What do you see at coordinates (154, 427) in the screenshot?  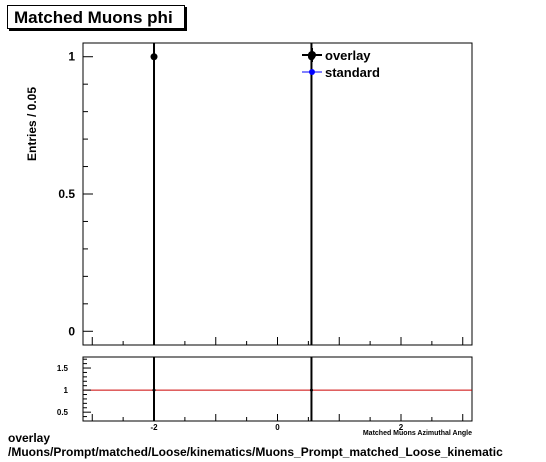 I see `ratio-x-tick-label: -2` at bounding box center [154, 427].